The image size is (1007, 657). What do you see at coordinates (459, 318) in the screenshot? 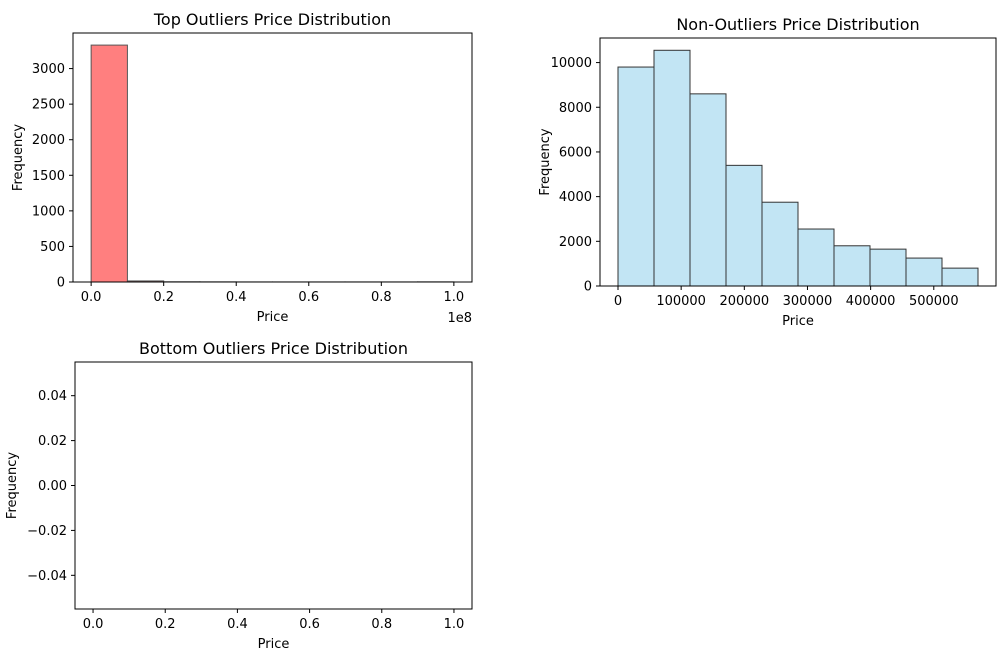
I see `top-outliers-x-offset-label: 1e8` at bounding box center [459, 318].